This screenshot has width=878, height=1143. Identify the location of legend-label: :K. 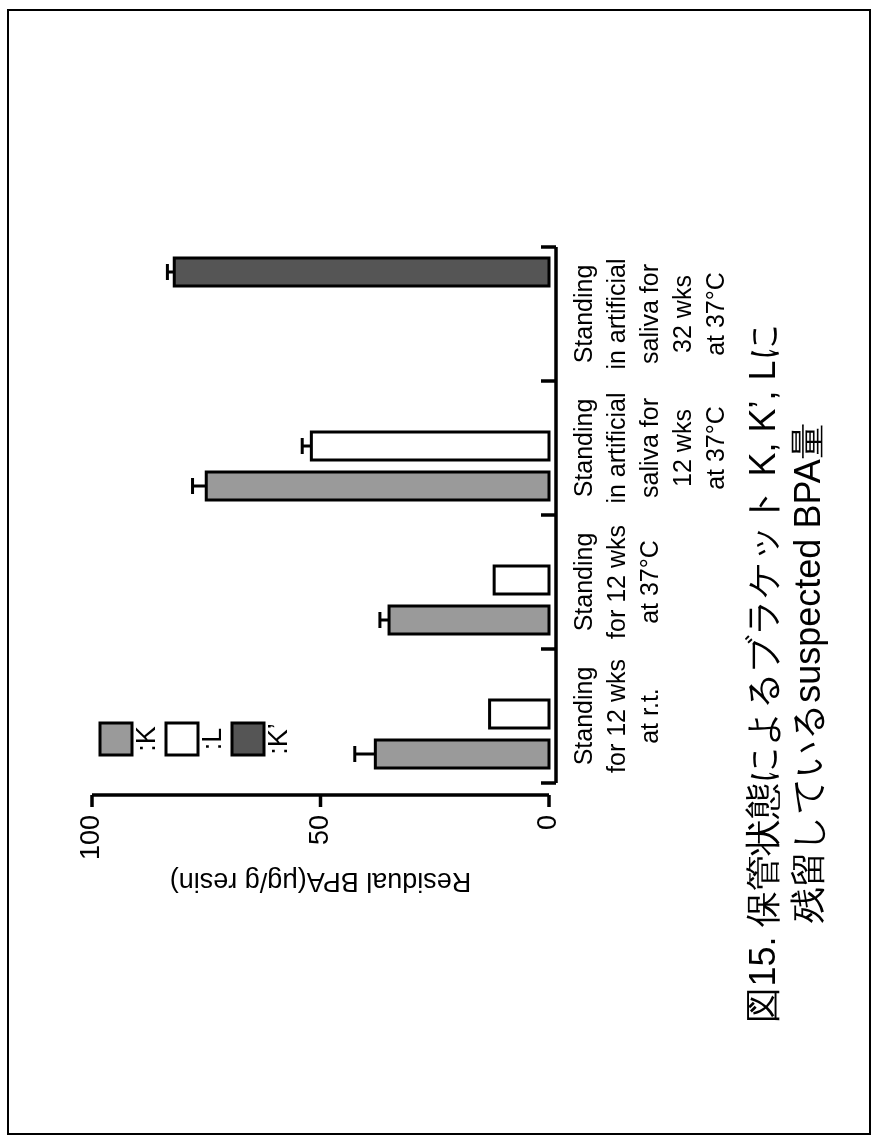
(146, 739).